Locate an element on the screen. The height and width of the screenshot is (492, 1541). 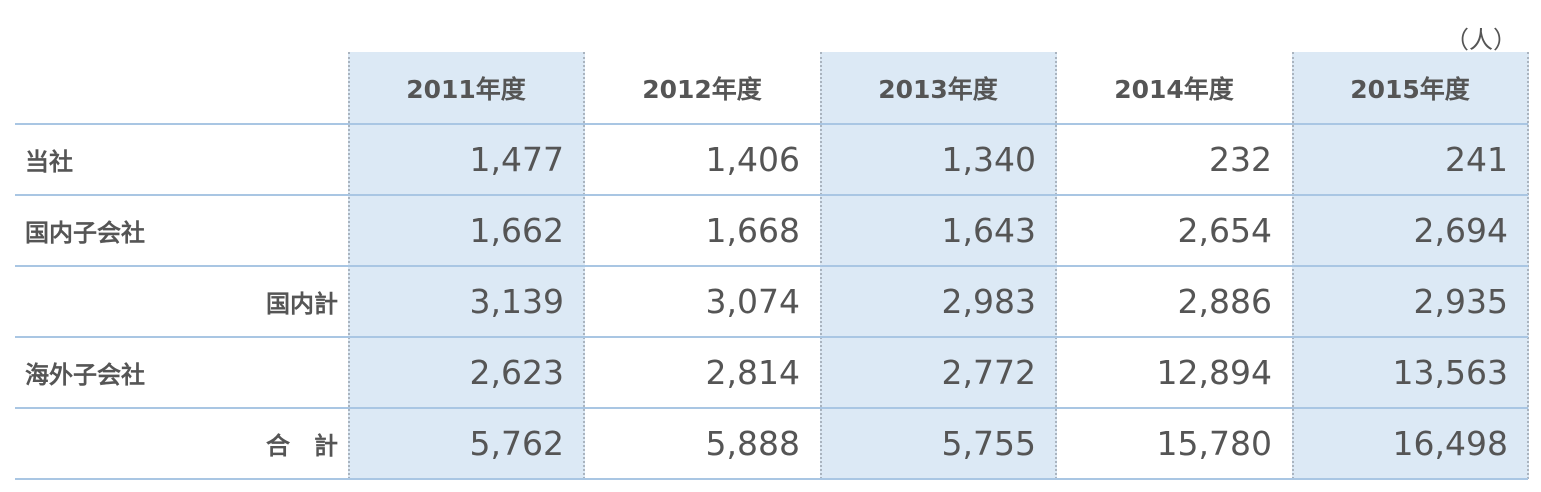
cell-value: 2,935 is located at coordinates (1460, 301).